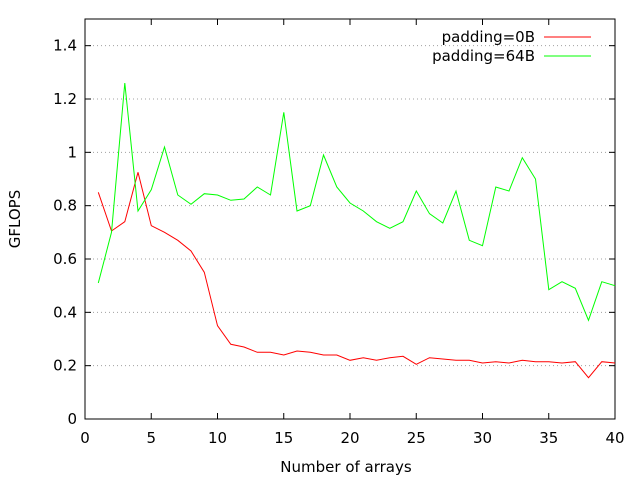  Describe the element at coordinates (65, 206) in the screenshot. I see `y-tick-label: 0.8` at that location.